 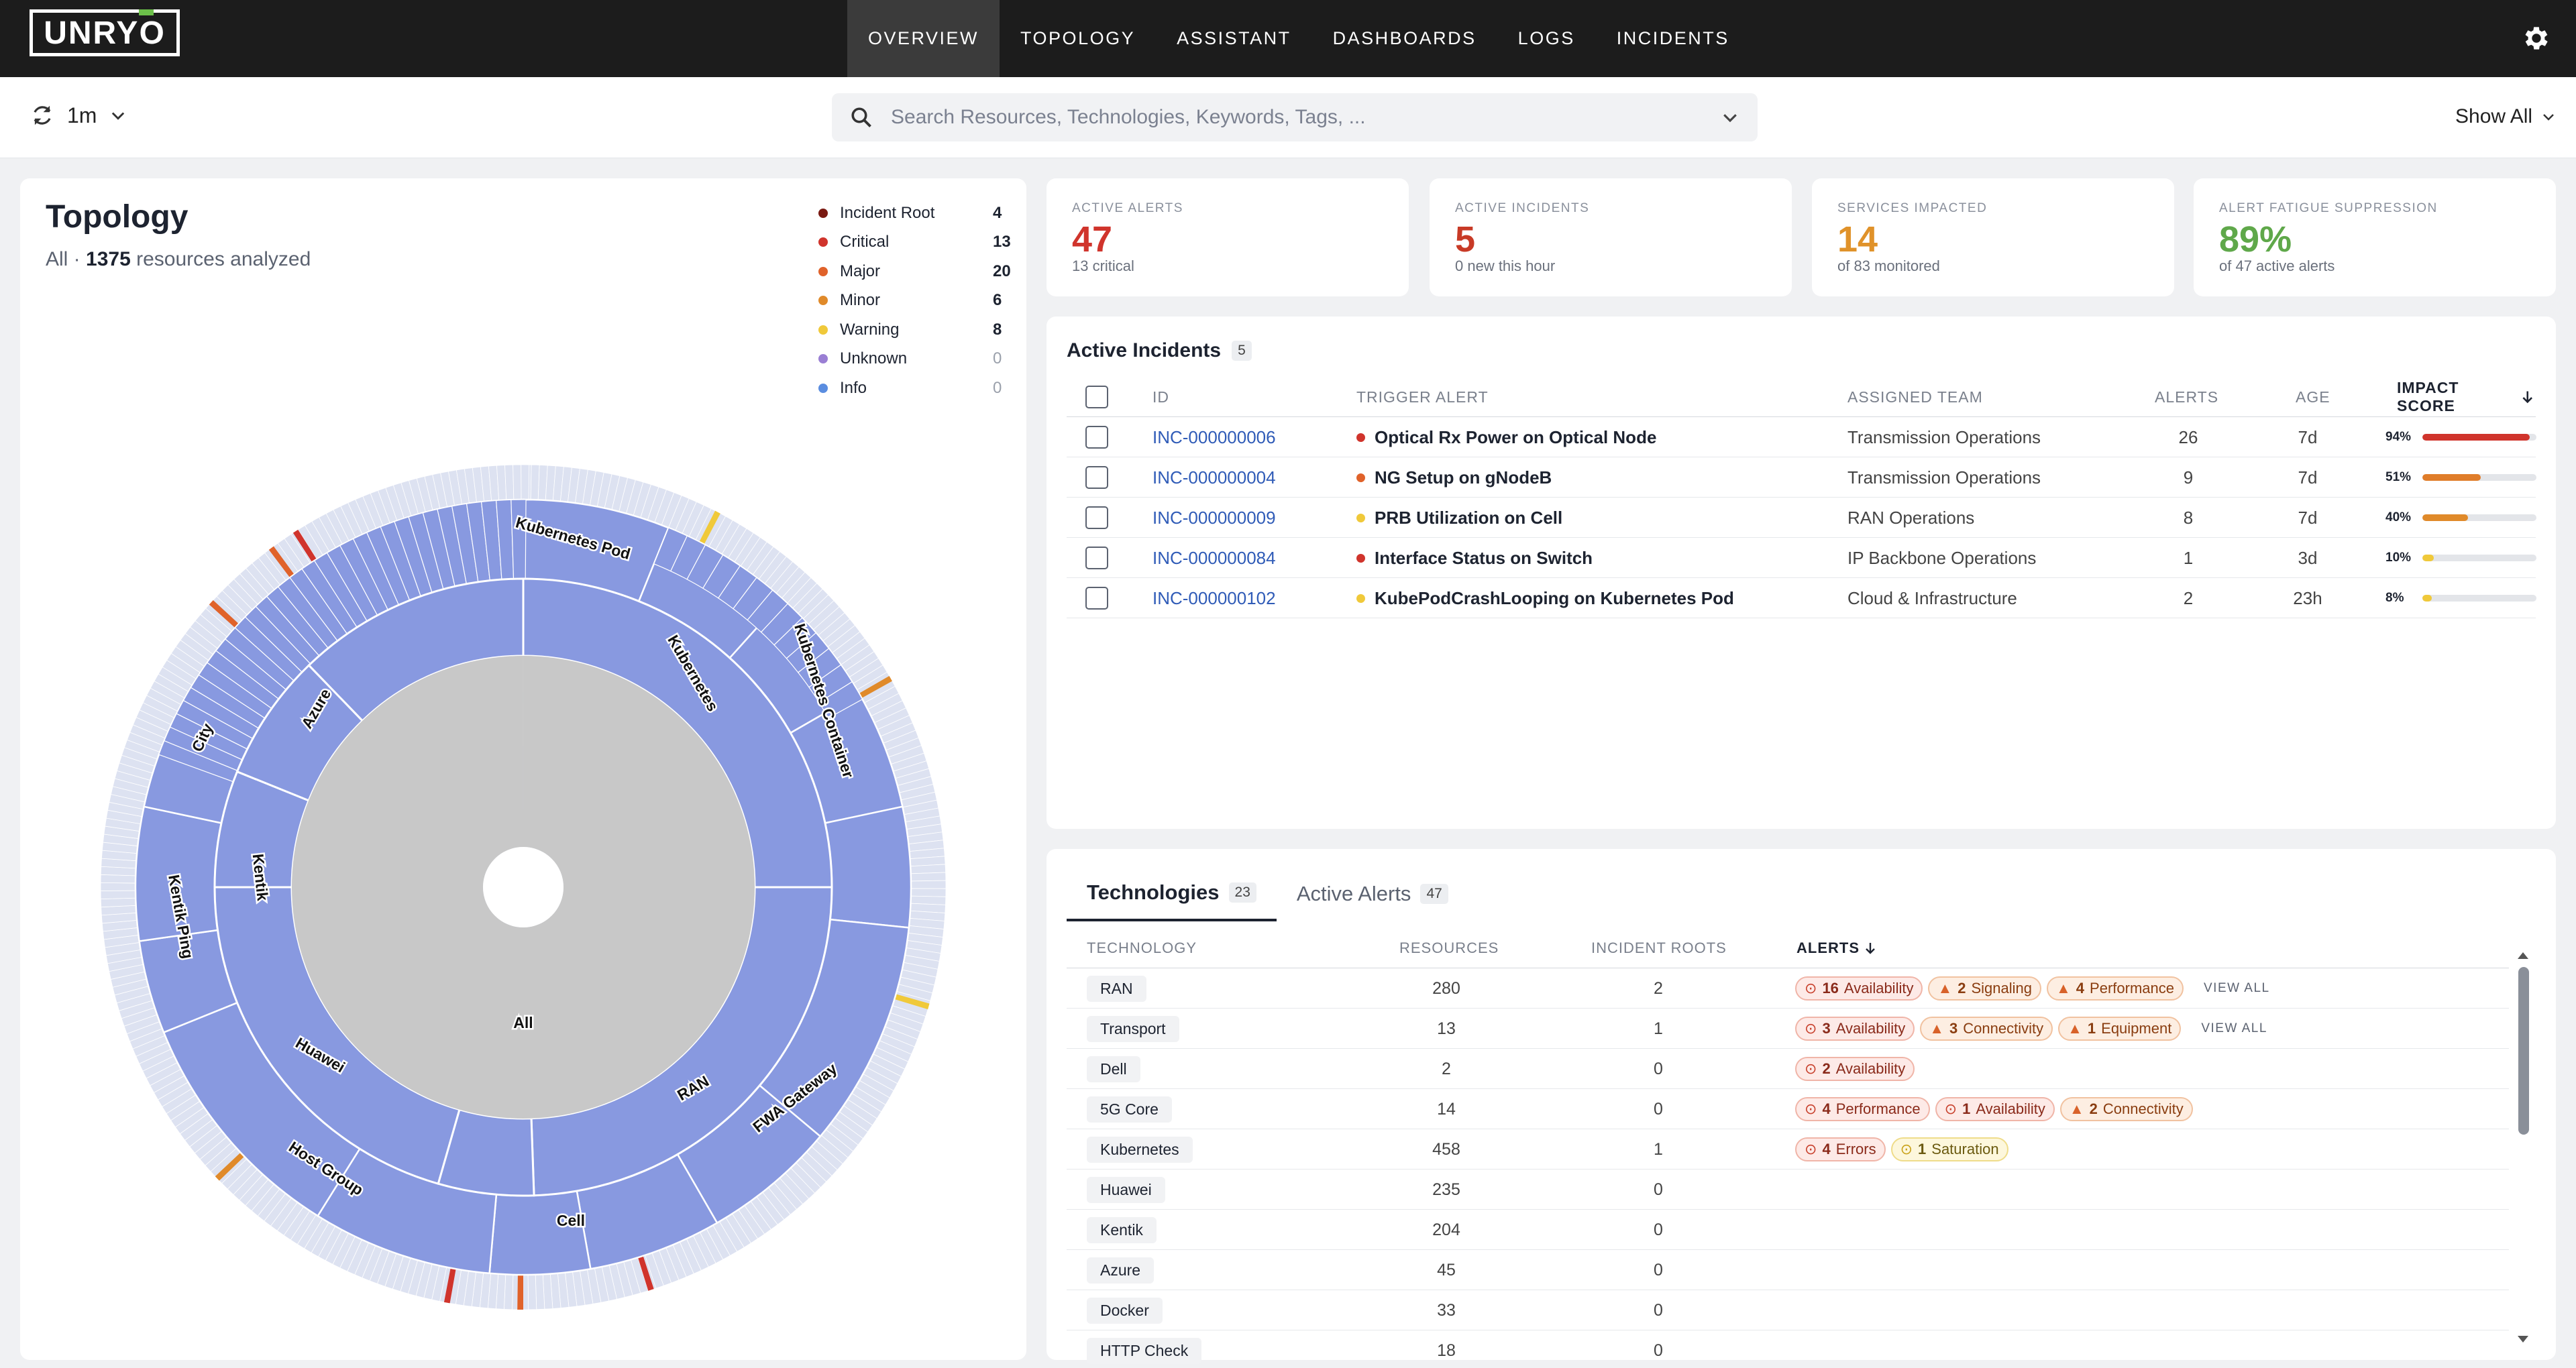 I want to click on nav-incidents: INCIDENTS, so click(x=1672, y=38).